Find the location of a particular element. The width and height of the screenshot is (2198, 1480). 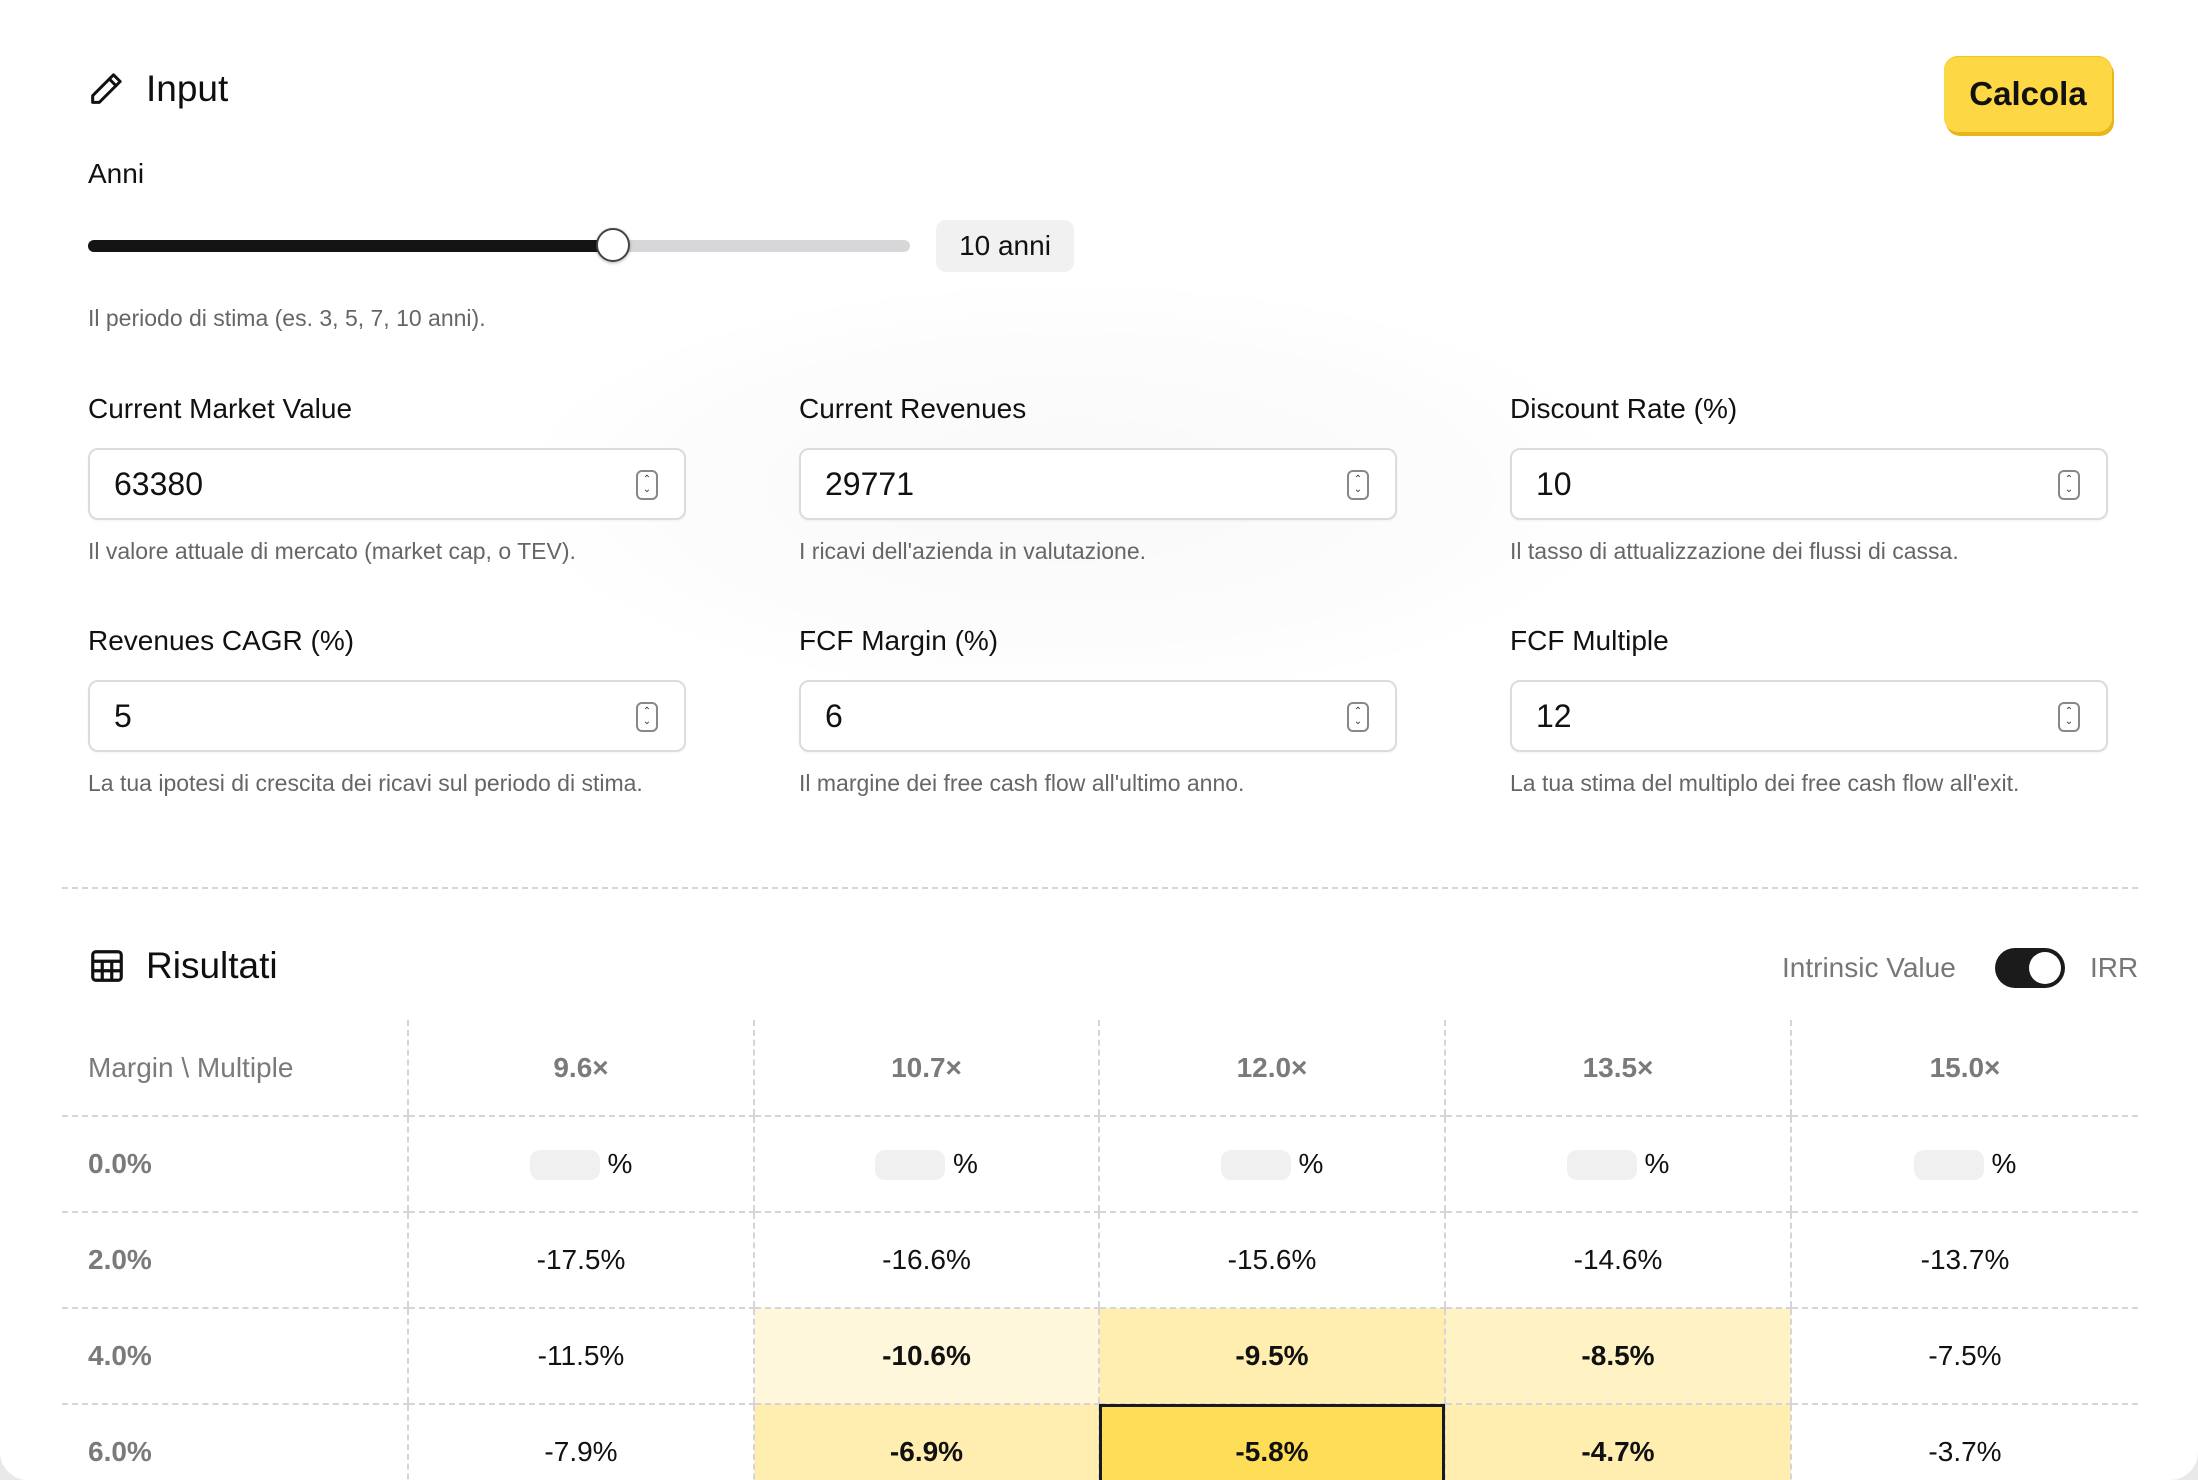

table-row: 2.0% -17.5% -16.6% -15.6% -14.6% -13.7% is located at coordinates (1100, 1260).